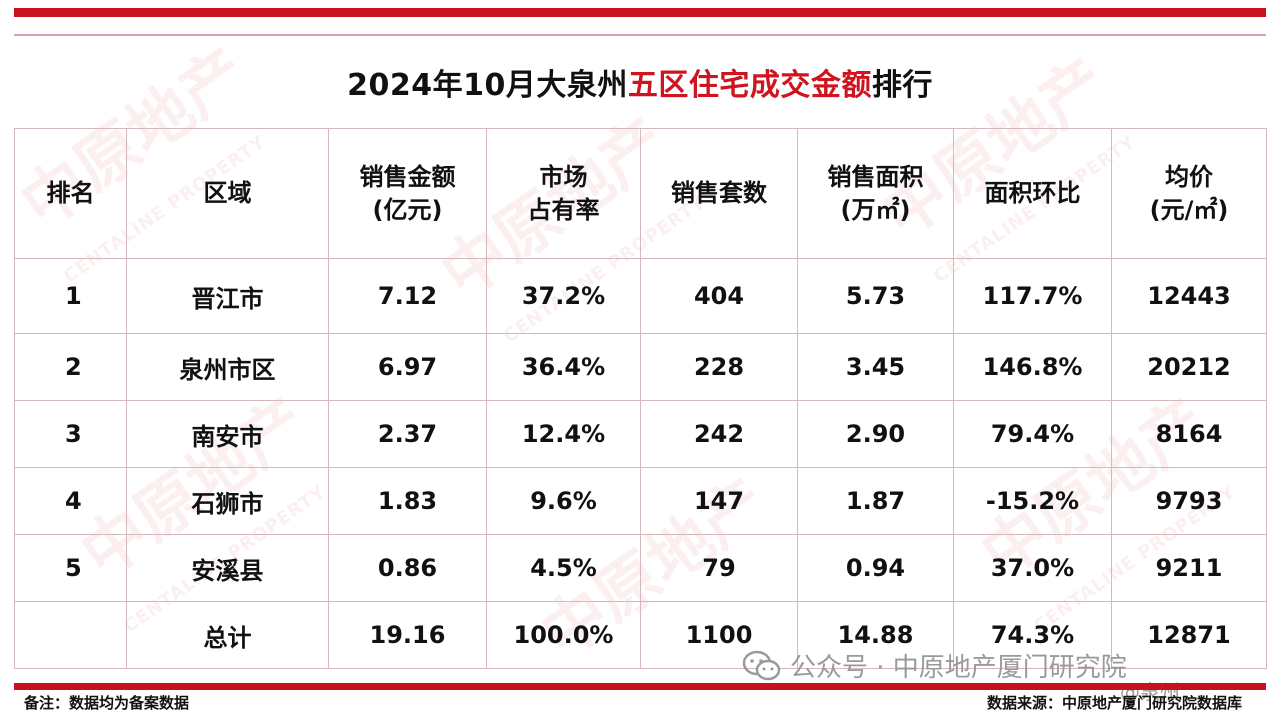  I want to click on cell-units: 404, so click(719, 296).